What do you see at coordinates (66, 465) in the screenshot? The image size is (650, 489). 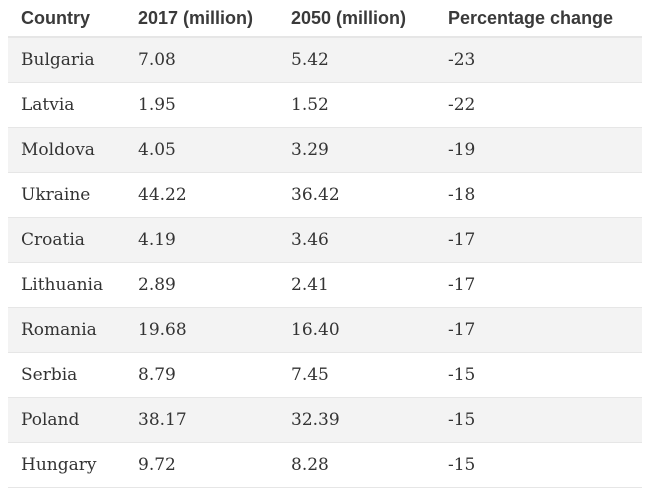 I see `country-cell: Hungary` at bounding box center [66, 465].